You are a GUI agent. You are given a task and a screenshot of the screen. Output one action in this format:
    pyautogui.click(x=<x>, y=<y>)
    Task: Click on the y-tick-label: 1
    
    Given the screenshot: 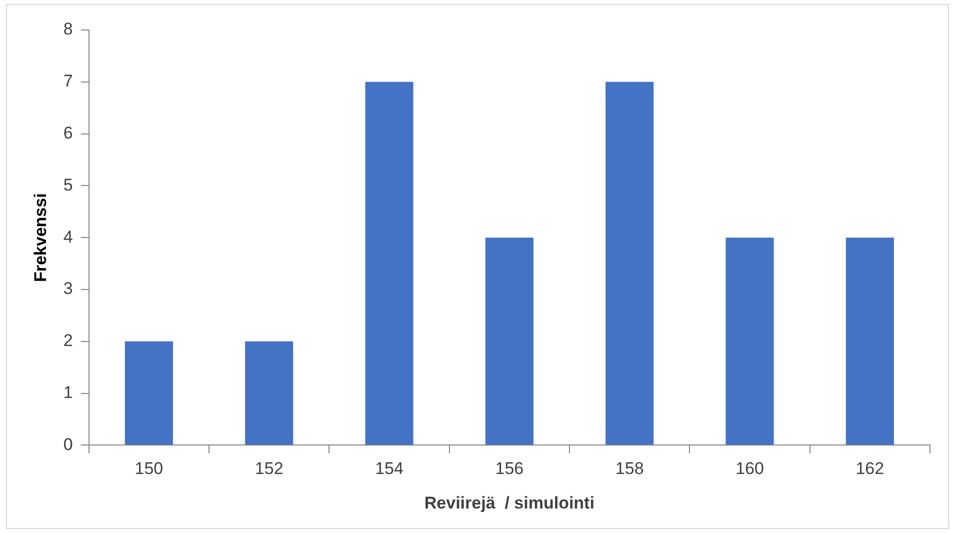 What is the action you would take?
    pyautogui.click(x=68, y=392)
    